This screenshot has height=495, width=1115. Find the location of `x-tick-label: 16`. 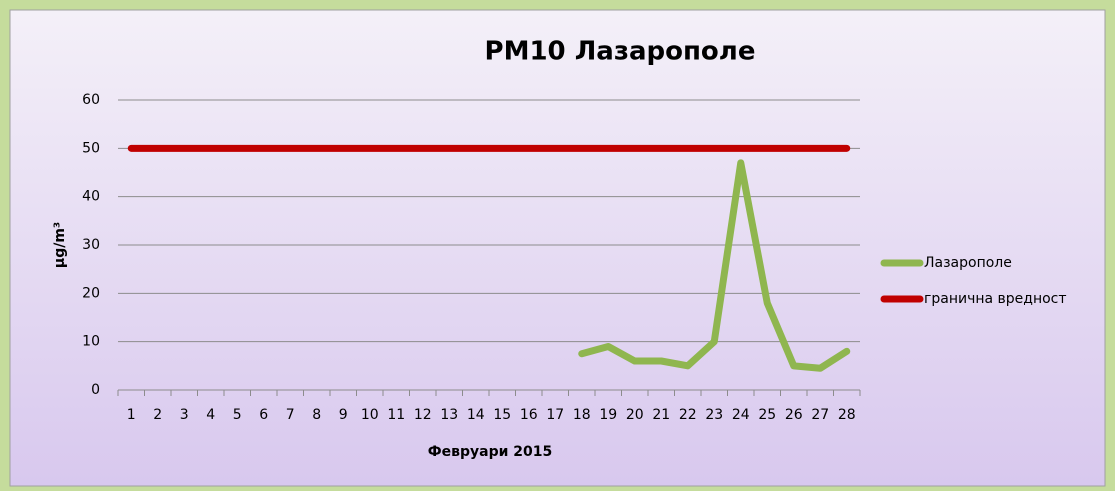

x-tick-label: 16 is located at coordinates (529, 415).